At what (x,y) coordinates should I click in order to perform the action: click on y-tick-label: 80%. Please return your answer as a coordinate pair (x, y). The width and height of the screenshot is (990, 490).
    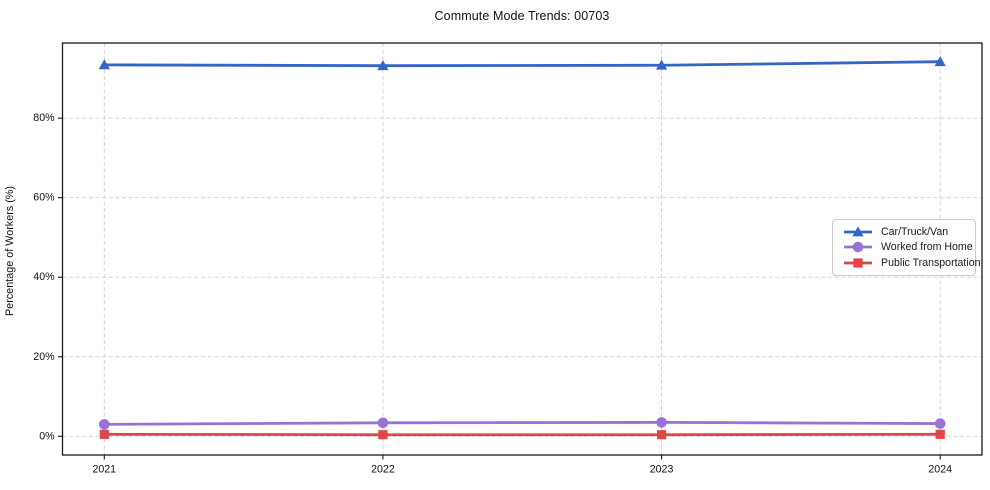
    Looking at the image, I should click on (44, 118).